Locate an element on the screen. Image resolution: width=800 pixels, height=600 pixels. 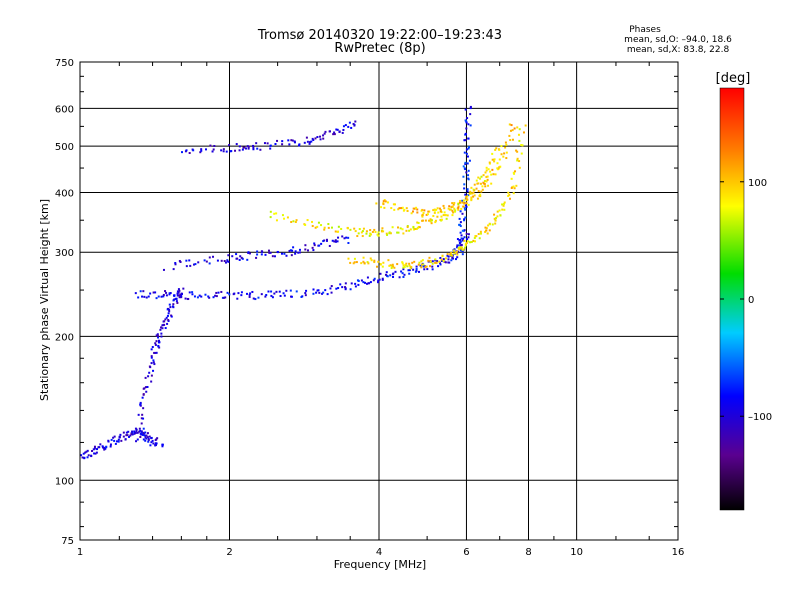
y-tick-label: 600 is located at coordinates (64, 109).